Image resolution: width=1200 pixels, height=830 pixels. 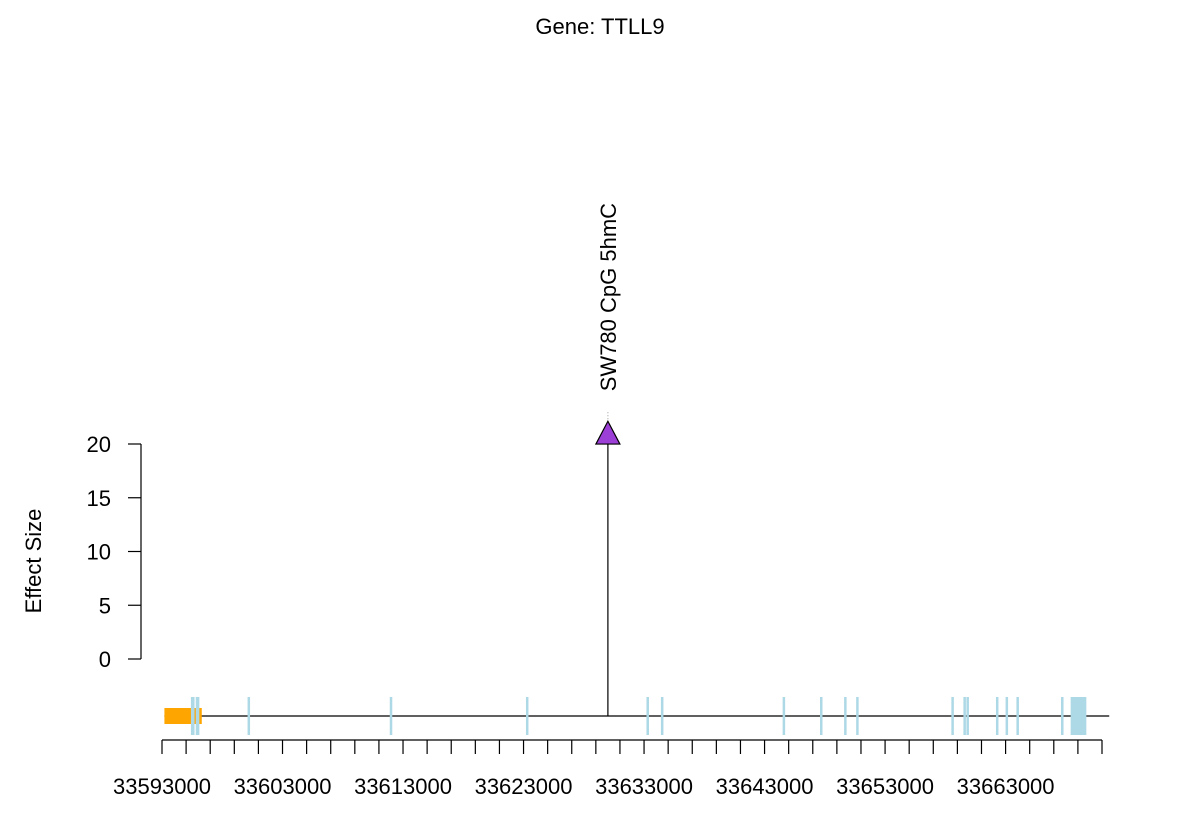 I want to click on x-tick-label: 33593000, so click(x=162, y=786).